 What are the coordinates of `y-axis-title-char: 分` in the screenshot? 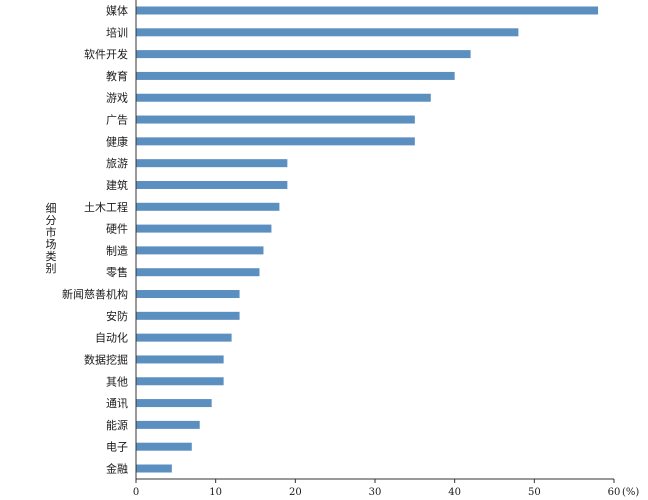 It's located at (51, 220).